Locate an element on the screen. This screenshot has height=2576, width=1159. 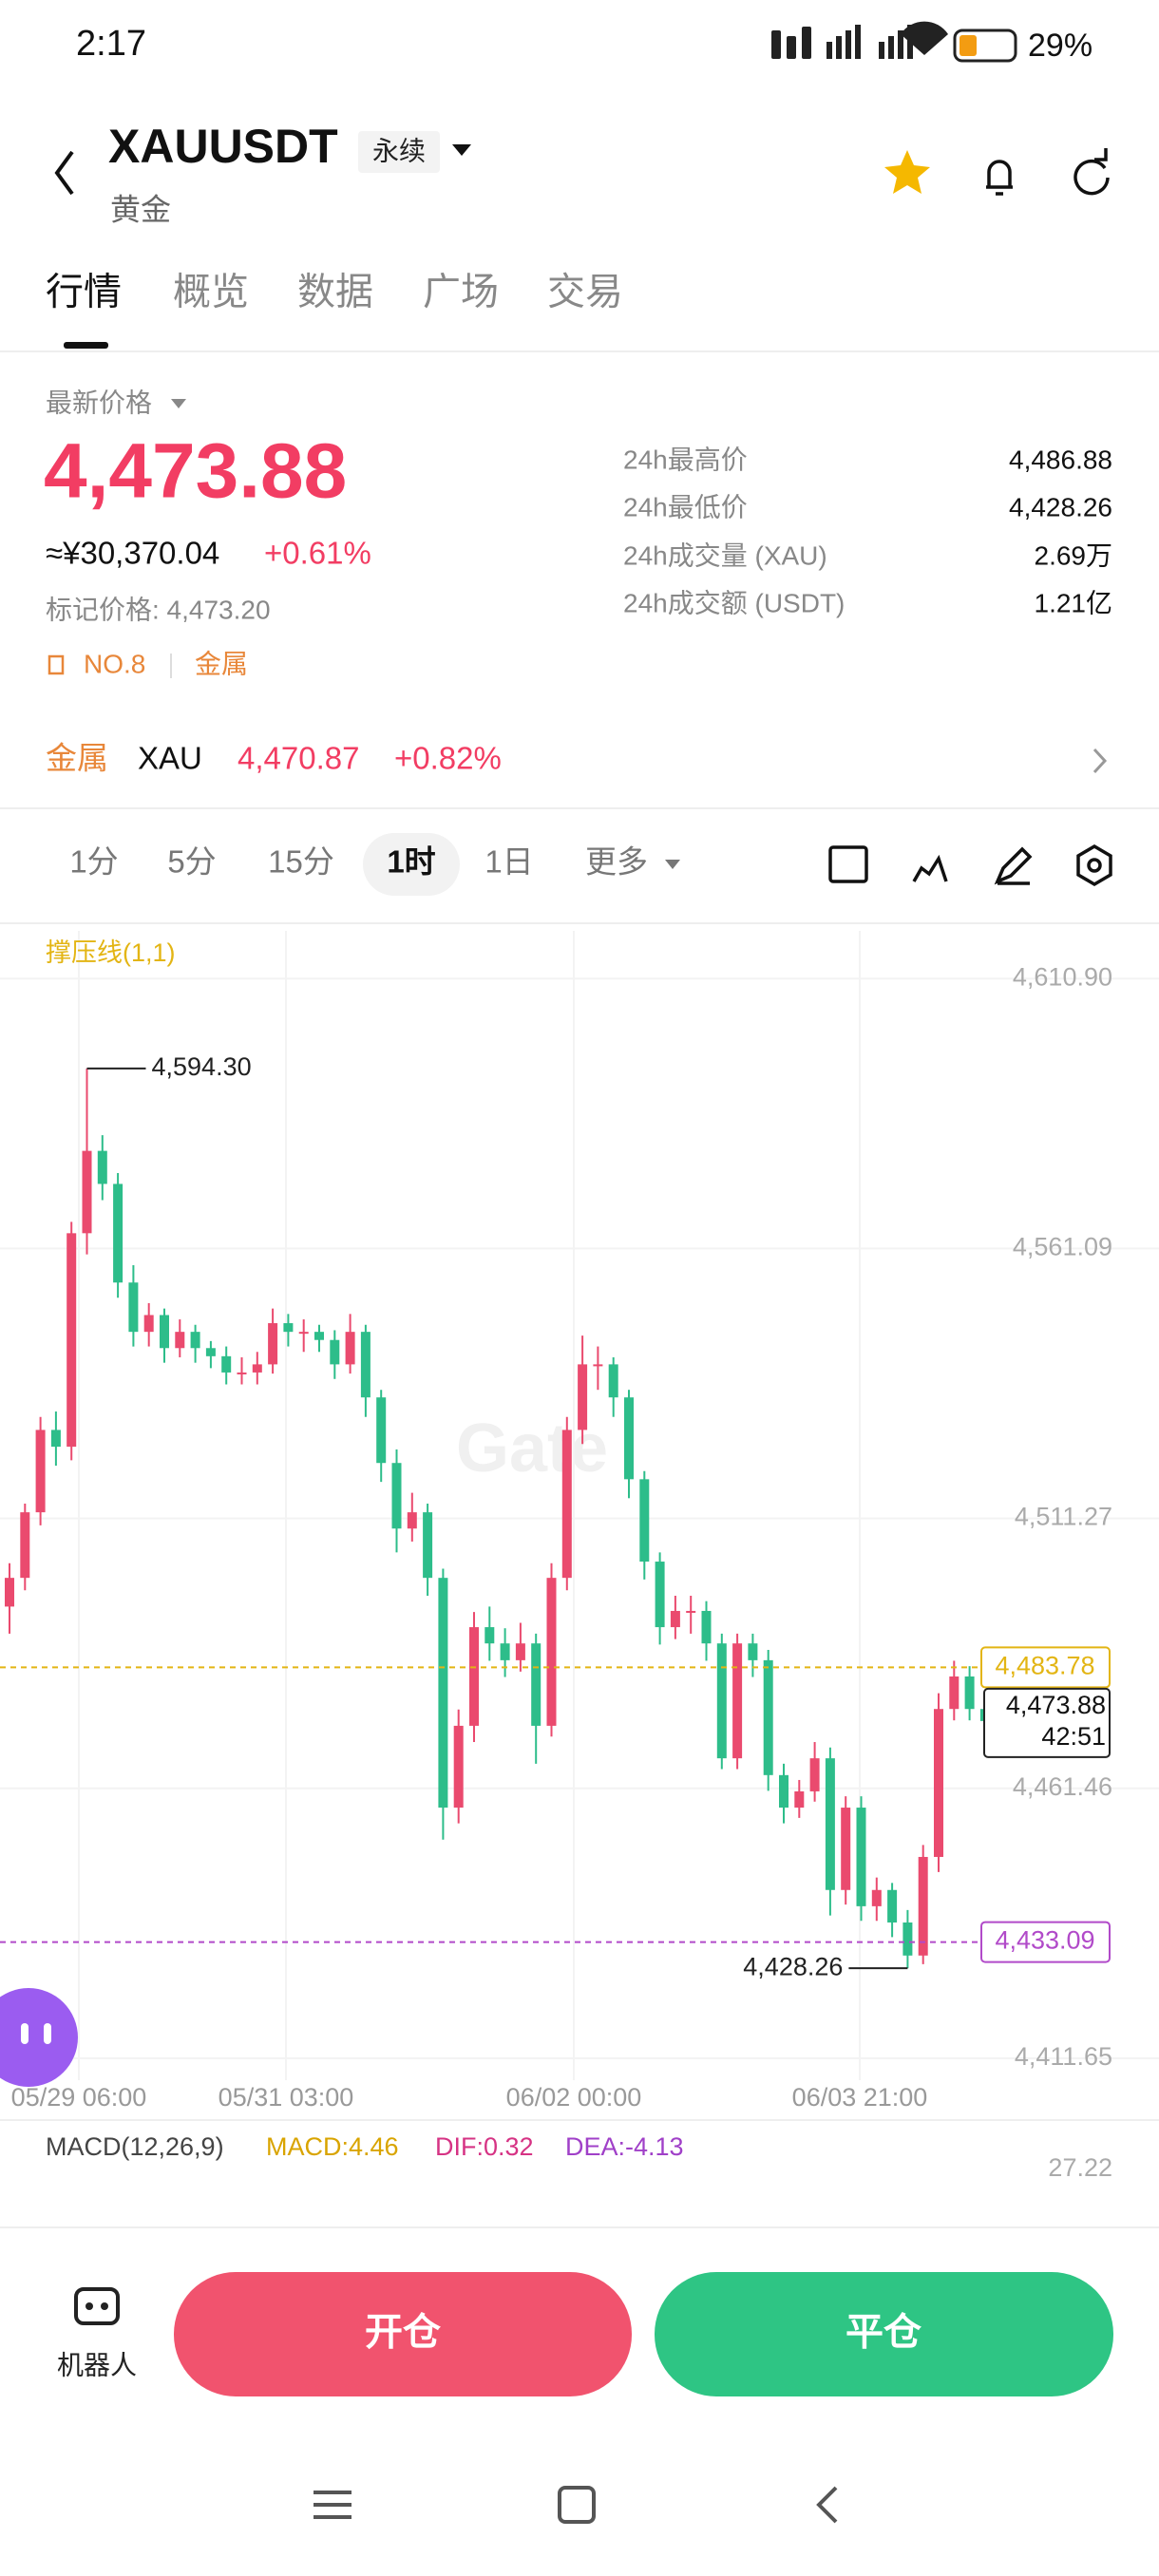
nav-back is located at coordinates (827, 2505).